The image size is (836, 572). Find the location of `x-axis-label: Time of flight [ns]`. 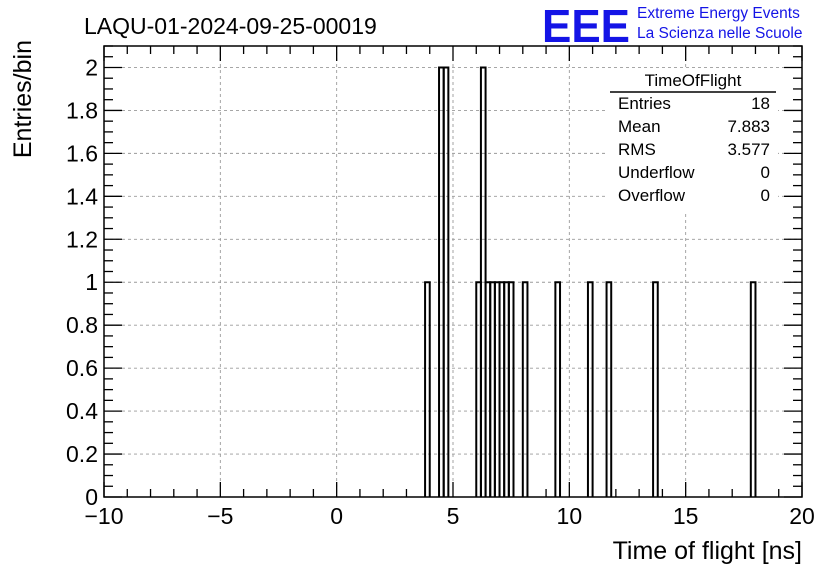

x-axis-label: Time of flight [ns] is located at coordinates (707, 551).